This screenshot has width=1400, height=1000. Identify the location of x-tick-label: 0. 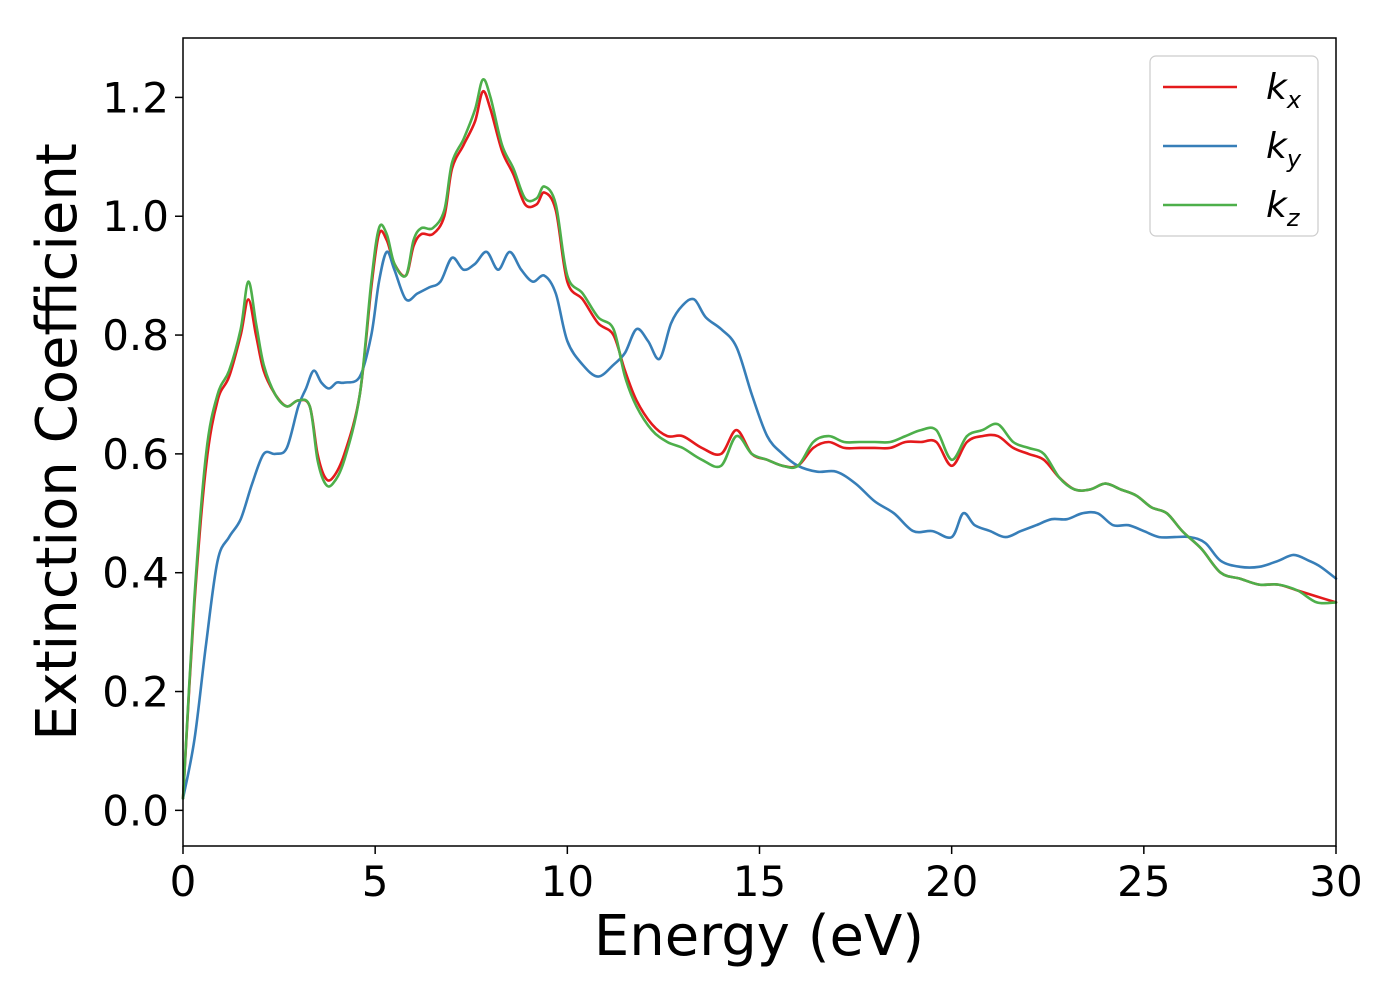
(183, 881).